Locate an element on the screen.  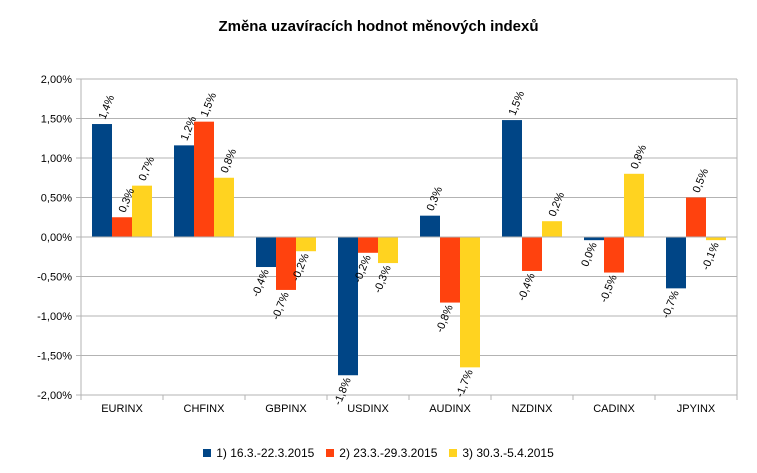
data-label: -0,3% is located at coordinates (383, 279).